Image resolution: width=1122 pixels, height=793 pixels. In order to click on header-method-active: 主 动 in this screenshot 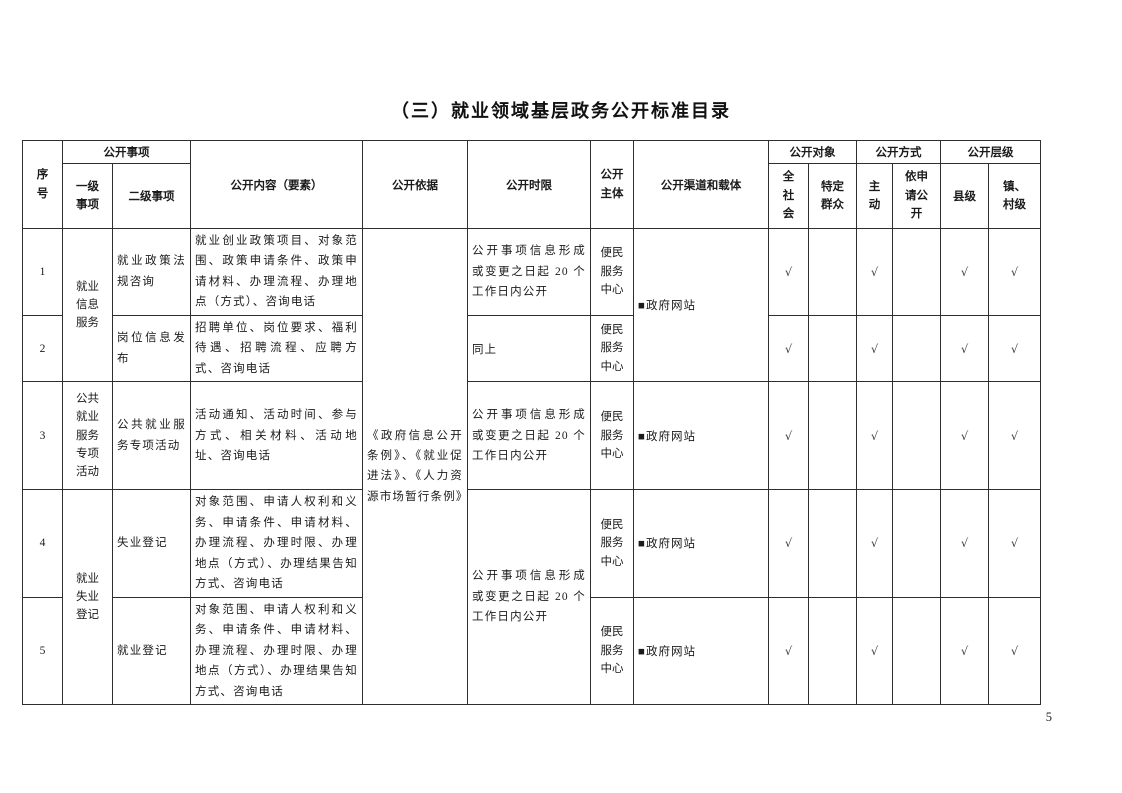, I will do `click(874, 196)`.